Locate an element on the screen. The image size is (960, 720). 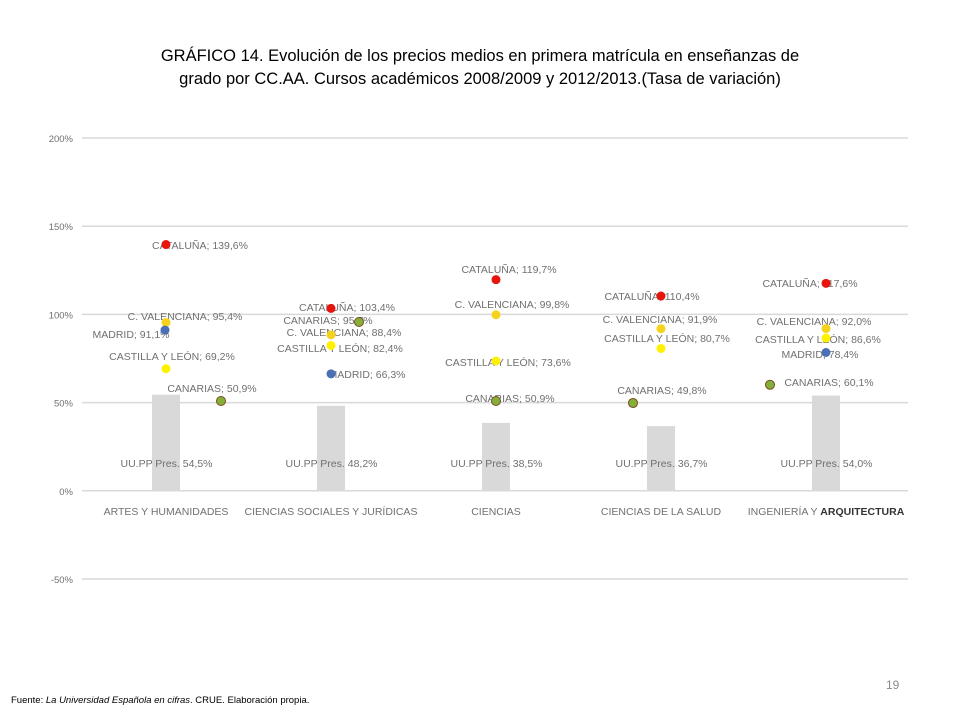
point-data-label: MADRID; 91,1% is located at coordinates (130, 335).